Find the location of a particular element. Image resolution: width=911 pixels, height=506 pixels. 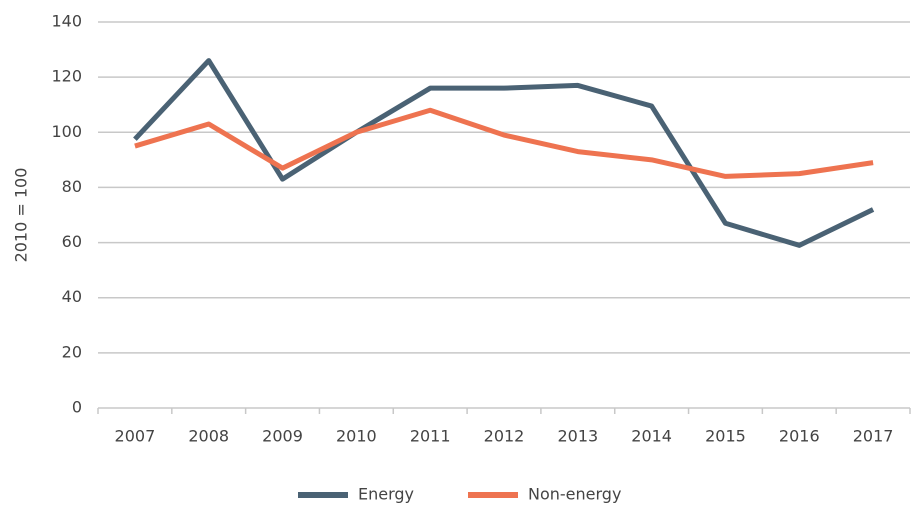

x-tick-label: 2013 is located at coordinates (577, 436).